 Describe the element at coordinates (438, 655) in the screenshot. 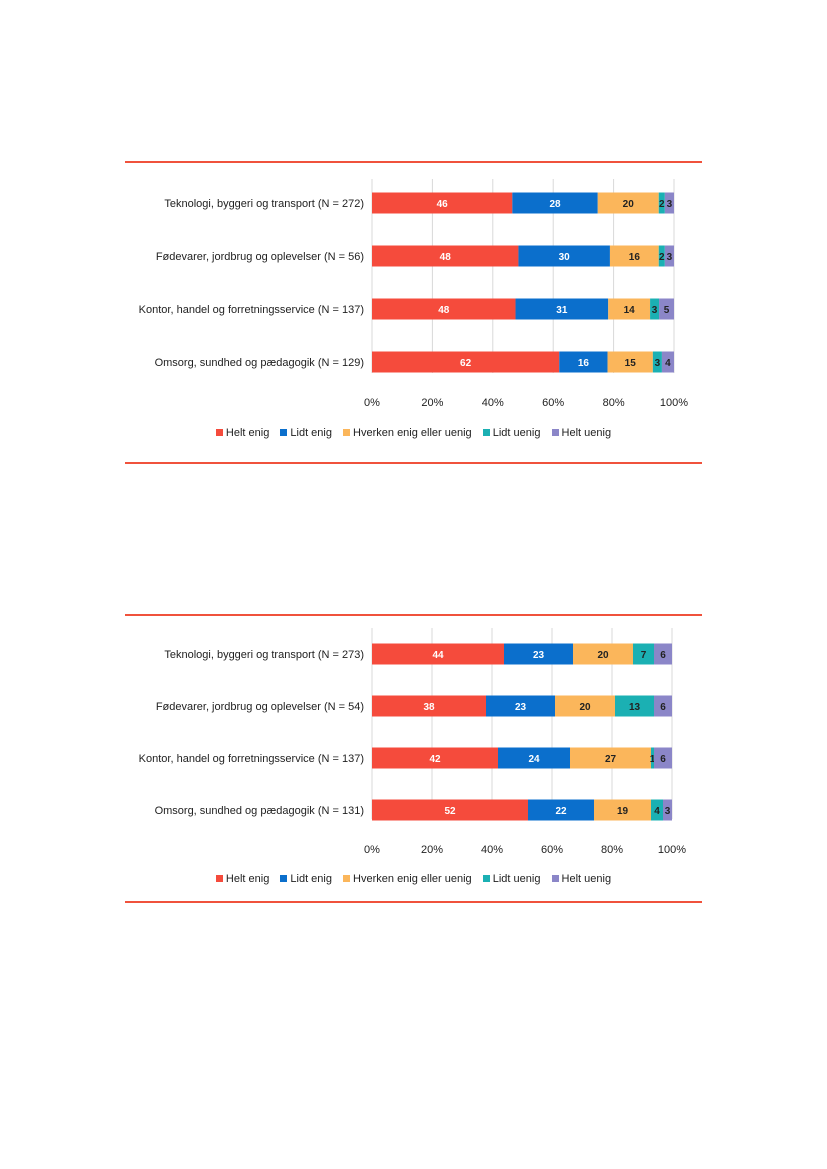

I see `data-label: 44` at that location.